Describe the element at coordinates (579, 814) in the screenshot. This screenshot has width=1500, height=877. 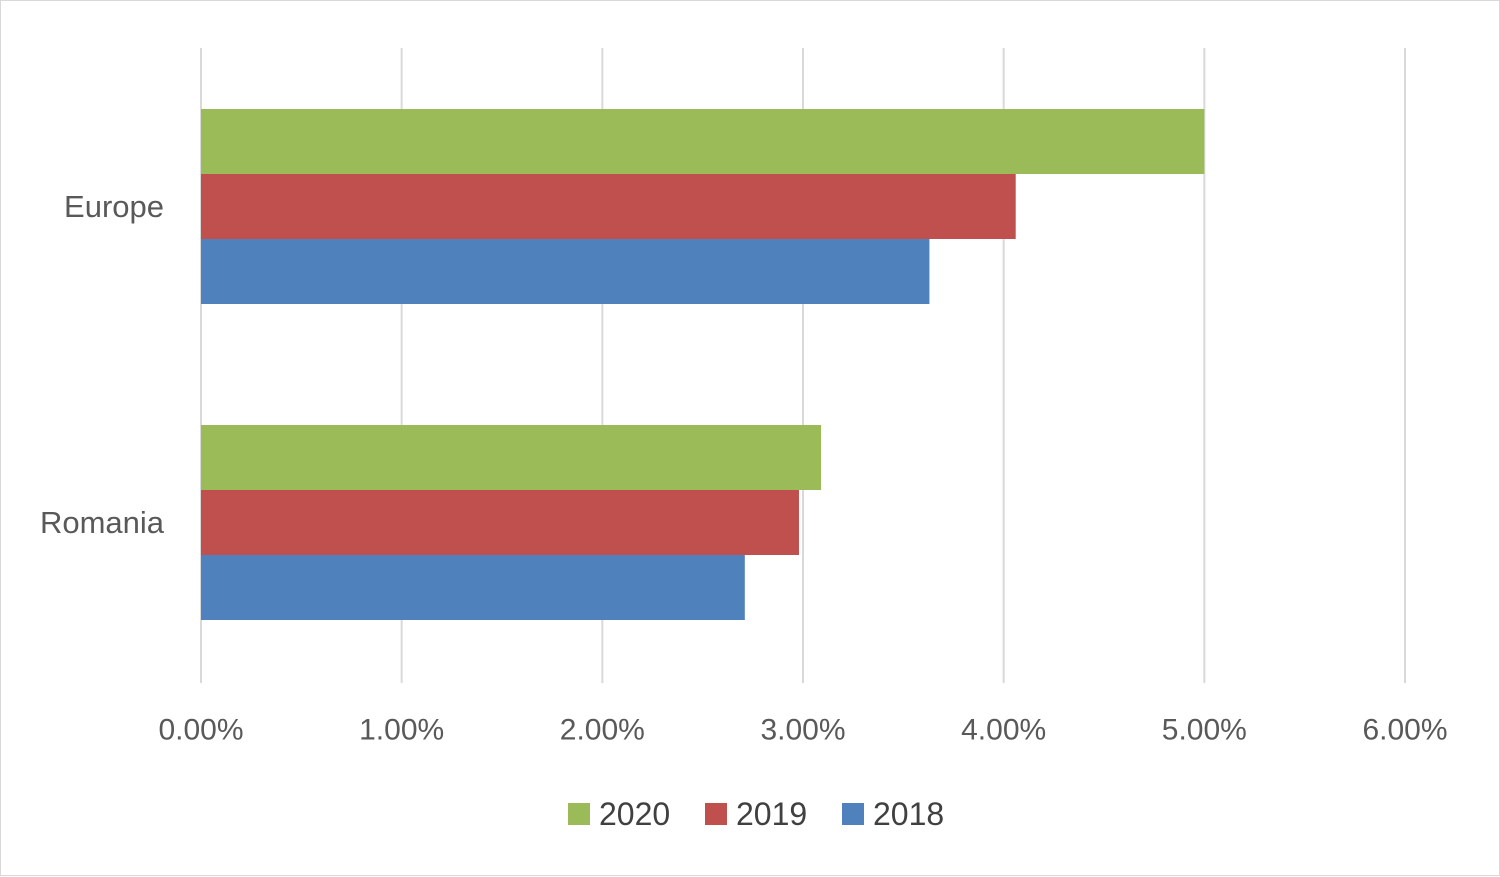
I see `legend-swatch-2020` at that location.